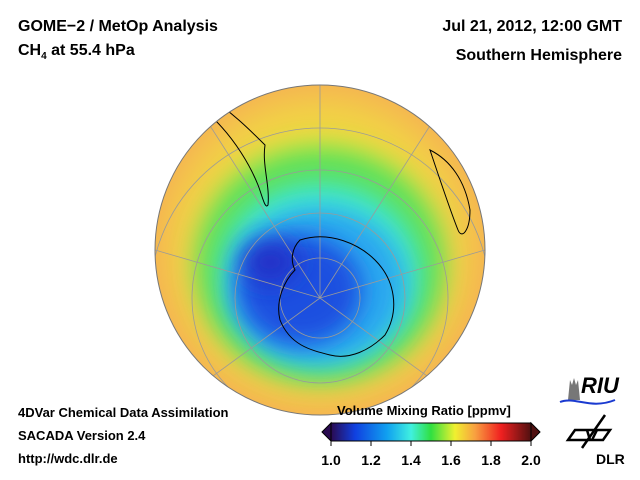  What do you see at coordinates (424, 410) in the screenshot?
I see `colorbar-title: Volume Mixing Ratio [ppmv]` at bounding box center [424, 410].